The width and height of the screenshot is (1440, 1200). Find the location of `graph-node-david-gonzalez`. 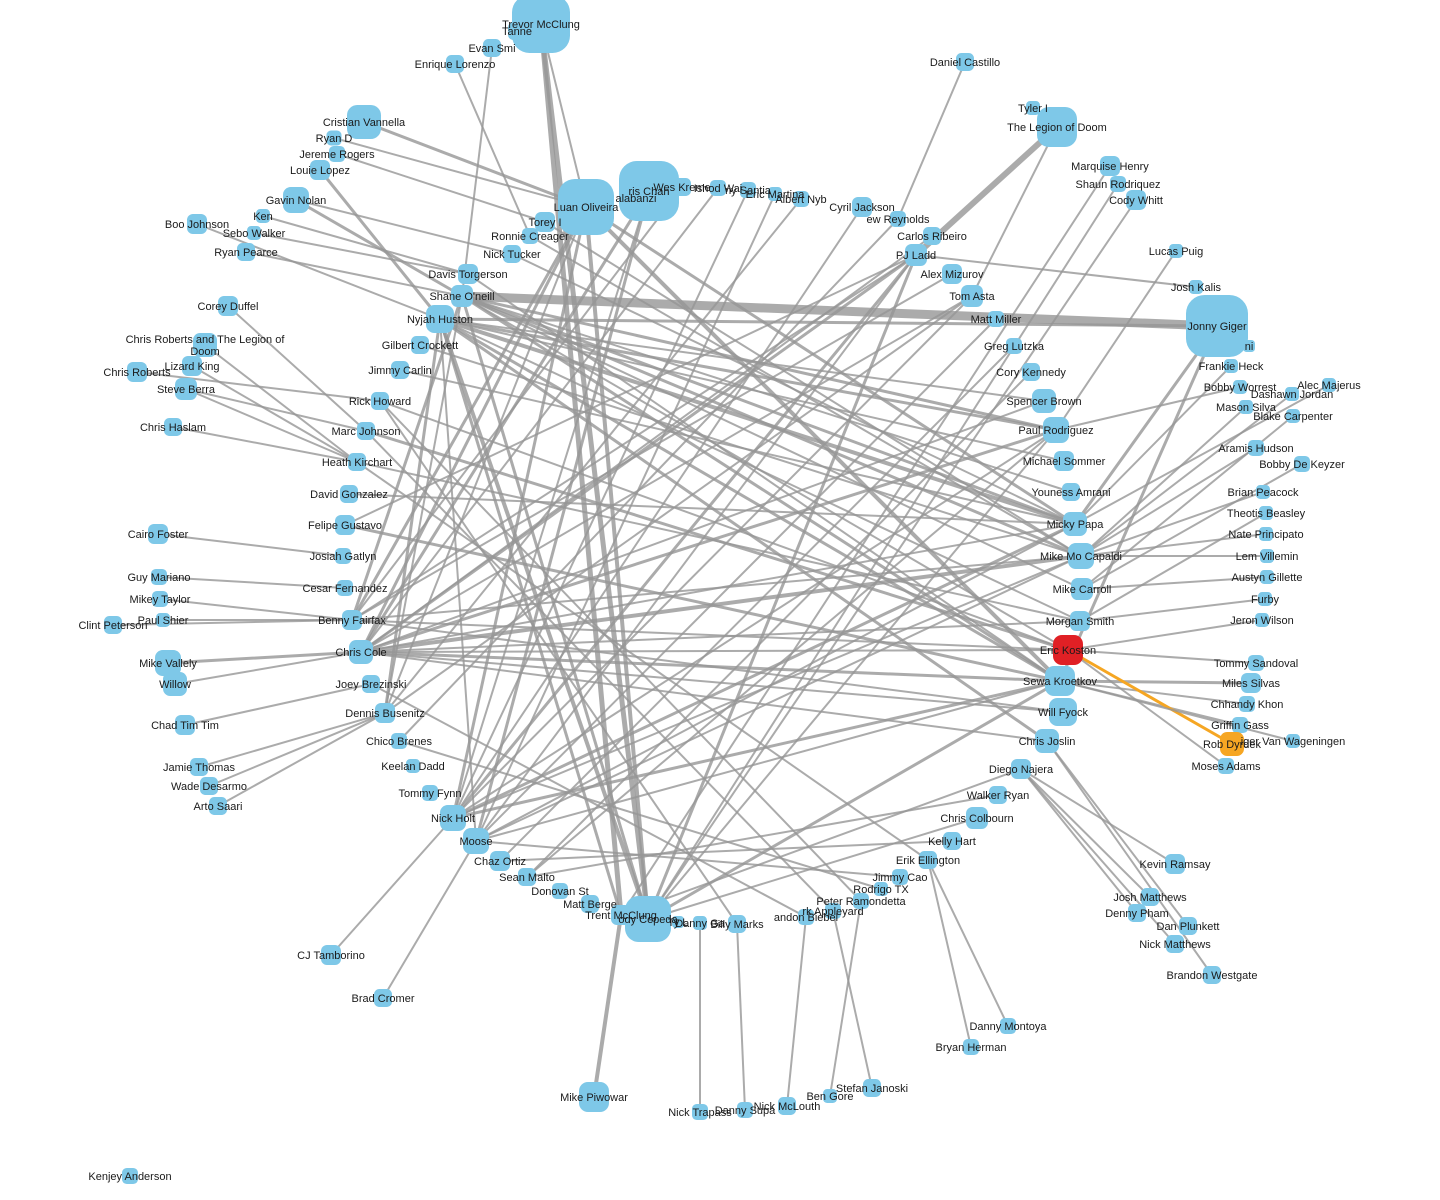

graph-node-david-gonzalez is located at coordinates (349, 494).